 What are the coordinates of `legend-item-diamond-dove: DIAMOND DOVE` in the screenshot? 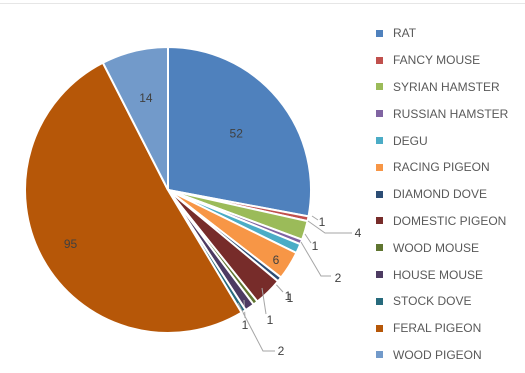 It's located at (442, 194).